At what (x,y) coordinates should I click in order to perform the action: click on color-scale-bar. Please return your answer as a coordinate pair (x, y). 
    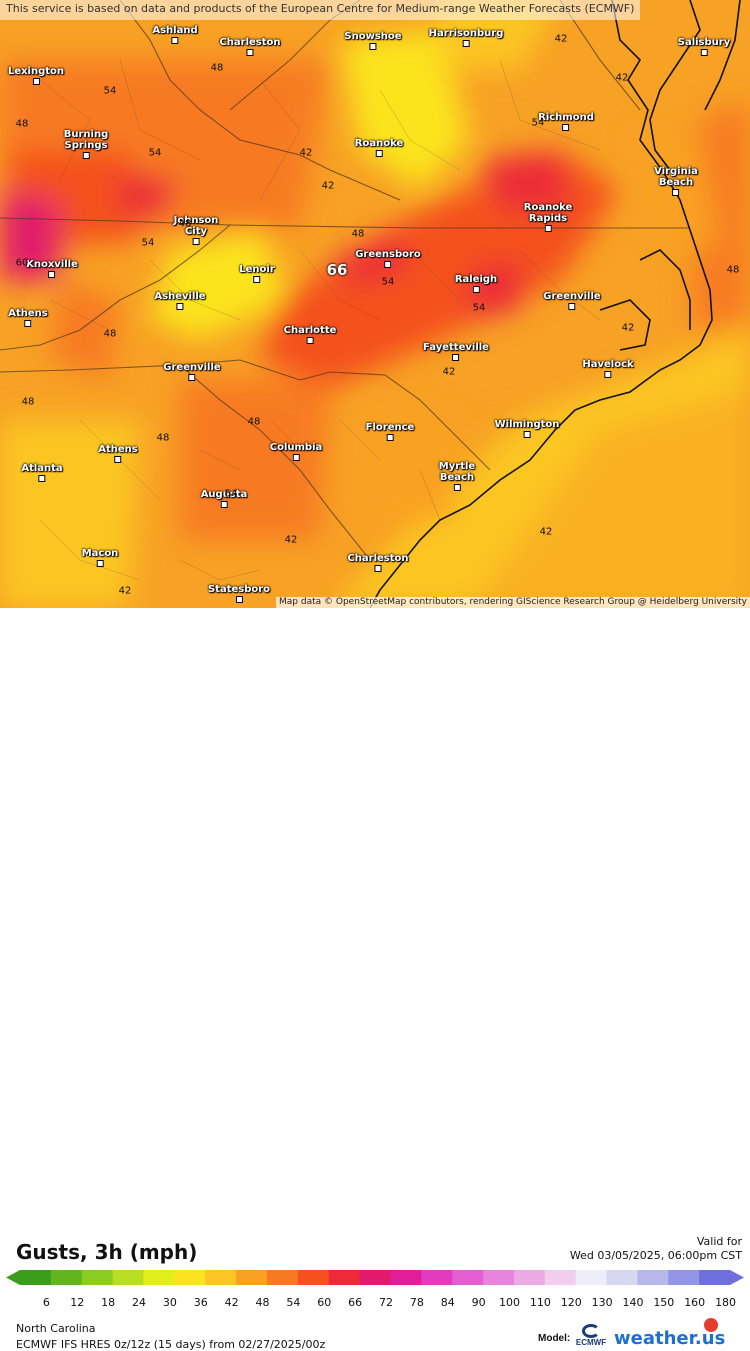
    Looking at the image, I should click on (375, 1277).